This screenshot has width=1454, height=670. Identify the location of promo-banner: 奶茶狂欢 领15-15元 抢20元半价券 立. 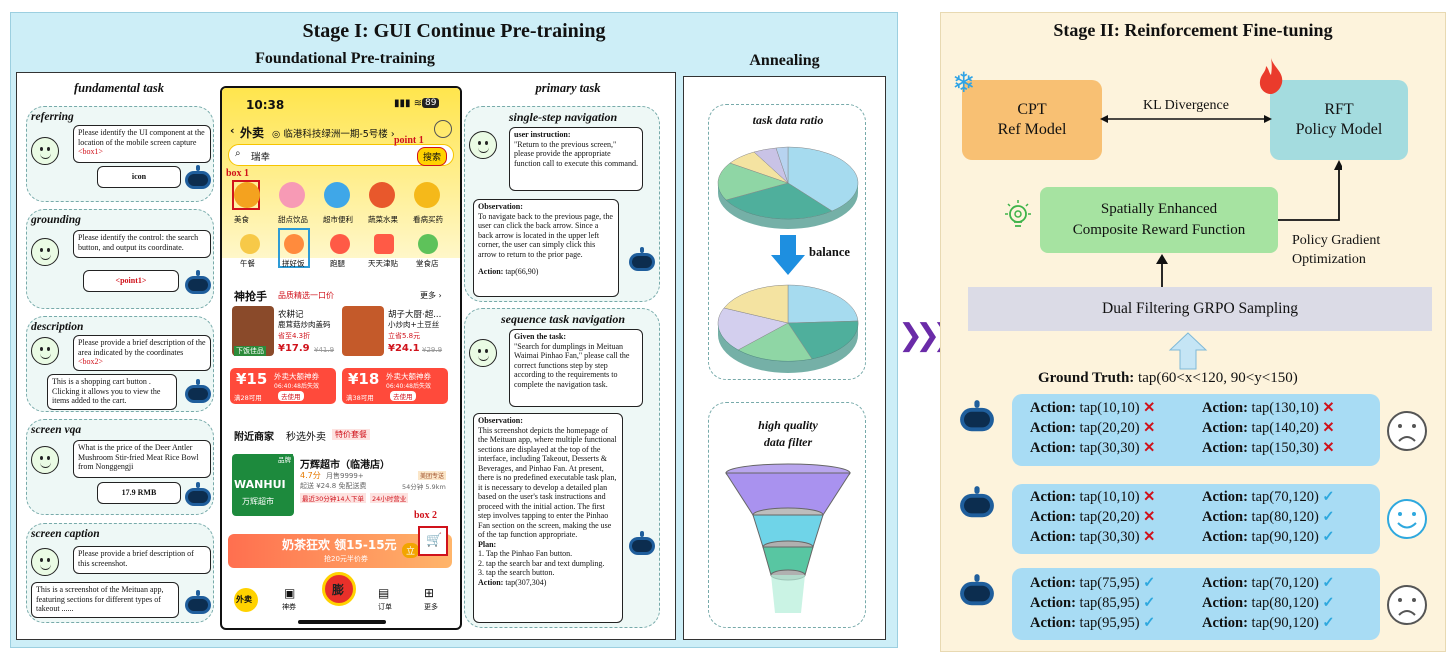
(340, 551).